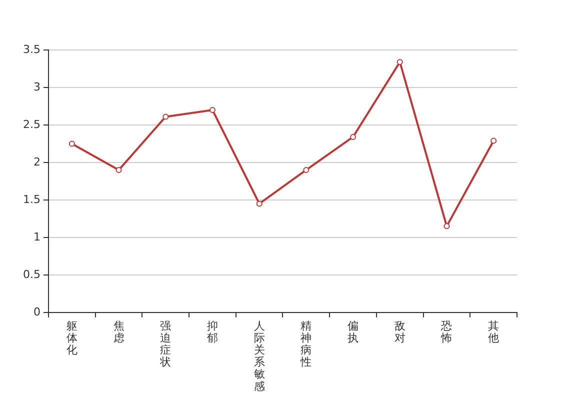  I want to click on x-tick-label: 敌对, so click(400, 331).